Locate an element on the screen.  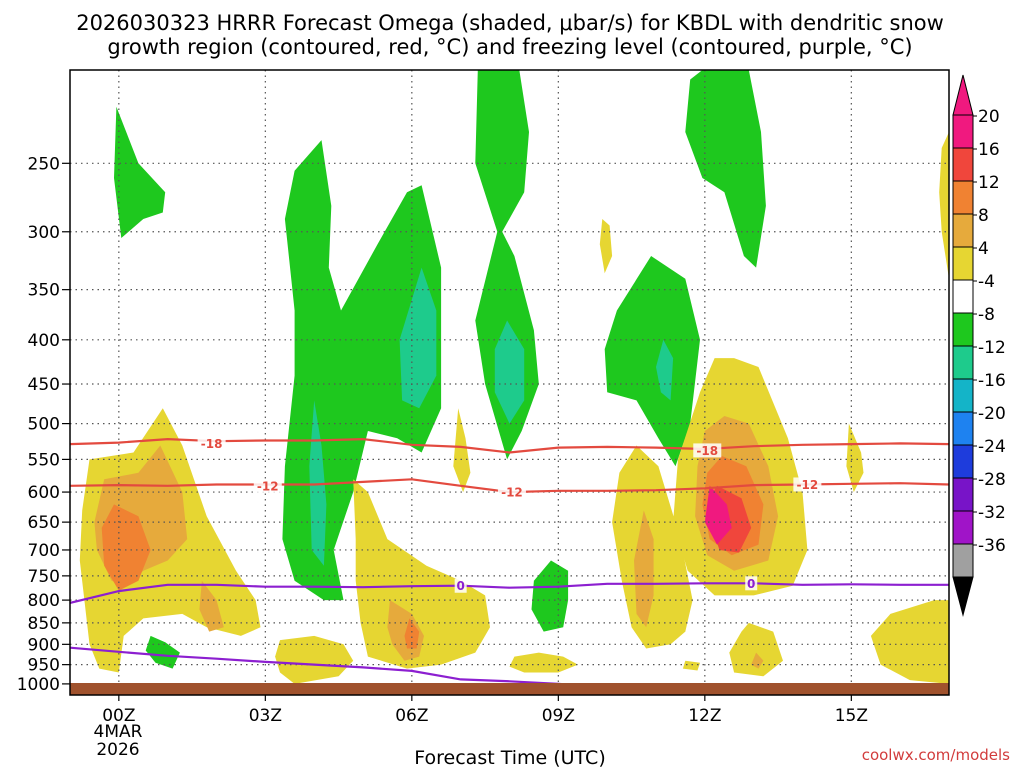
x-date-label-month: 4MAR is located at coordinates (118, 732).